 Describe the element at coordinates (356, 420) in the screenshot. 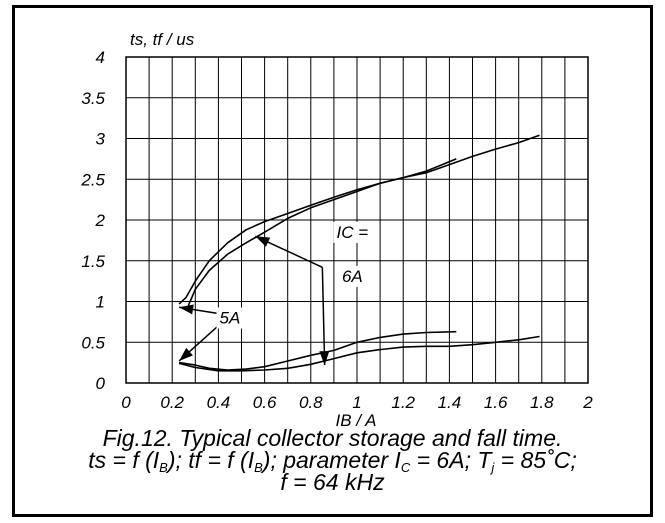

I see `x-axis-label: IB / A` at that location.